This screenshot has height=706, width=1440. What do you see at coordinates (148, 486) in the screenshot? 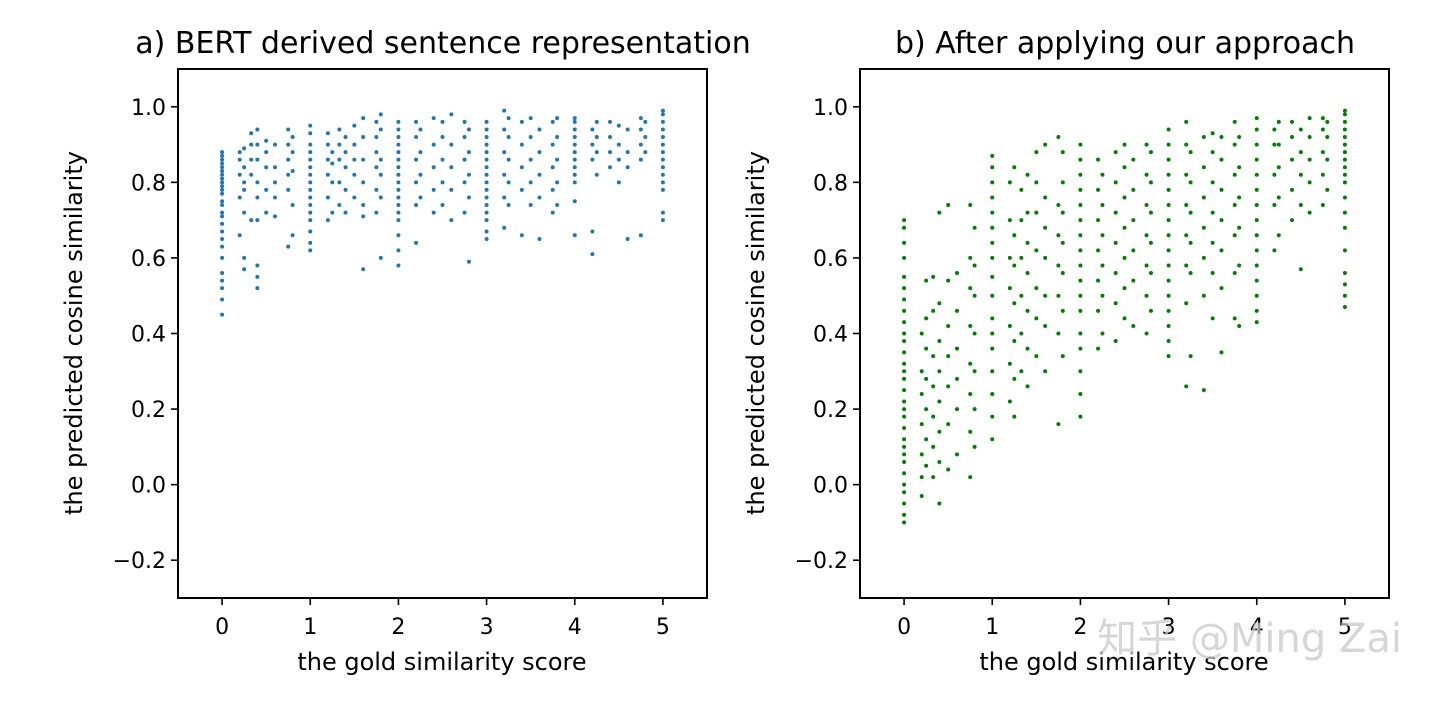
I see `y-tick-label-a-1: 0.0` at bounding box center [148, 486].